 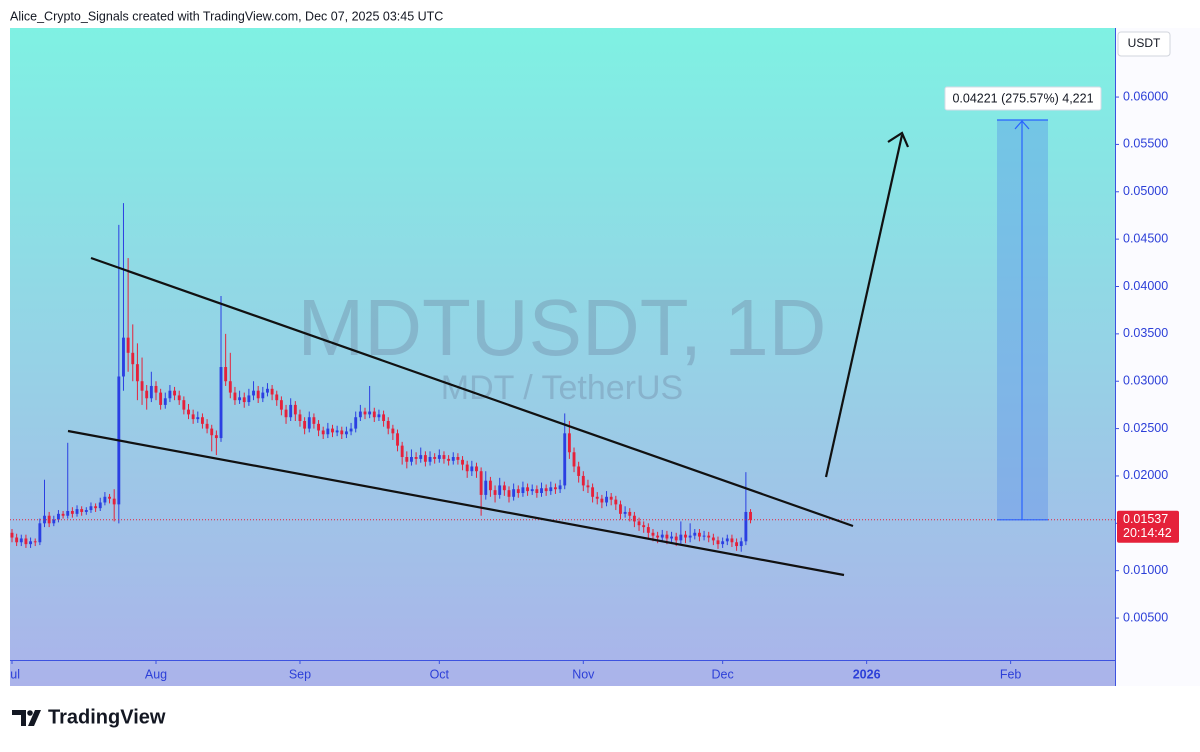 What do you see at coordinates (440, 674) in the screenshot?
I see `x-tick-label: Oct` at bounding box center [440, 674].